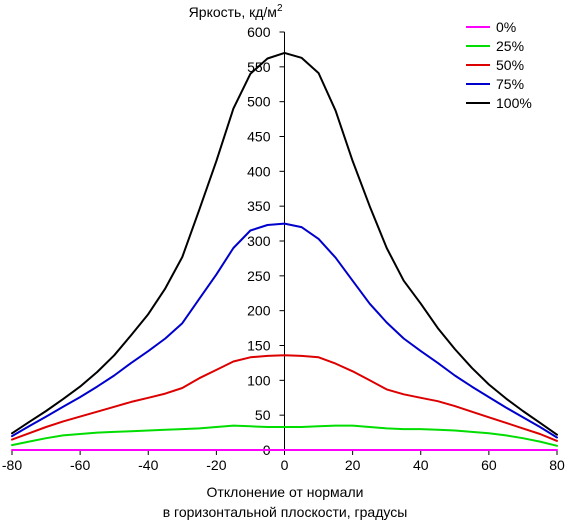  Describe the element at coordinates (510, 46) in the screenshot. I see `legend-label: 25%` at that location.